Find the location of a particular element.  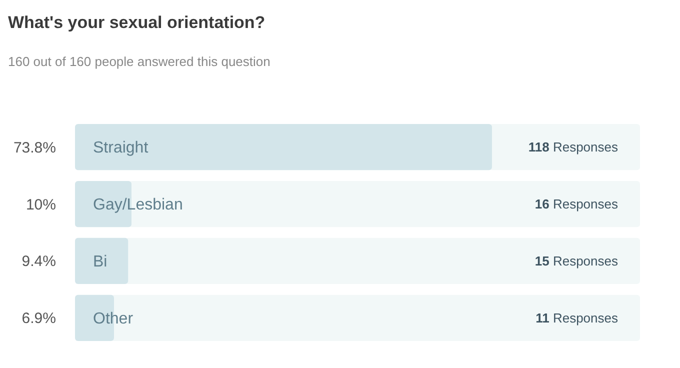

data-label: 10% is located at coordinates (41, 205).